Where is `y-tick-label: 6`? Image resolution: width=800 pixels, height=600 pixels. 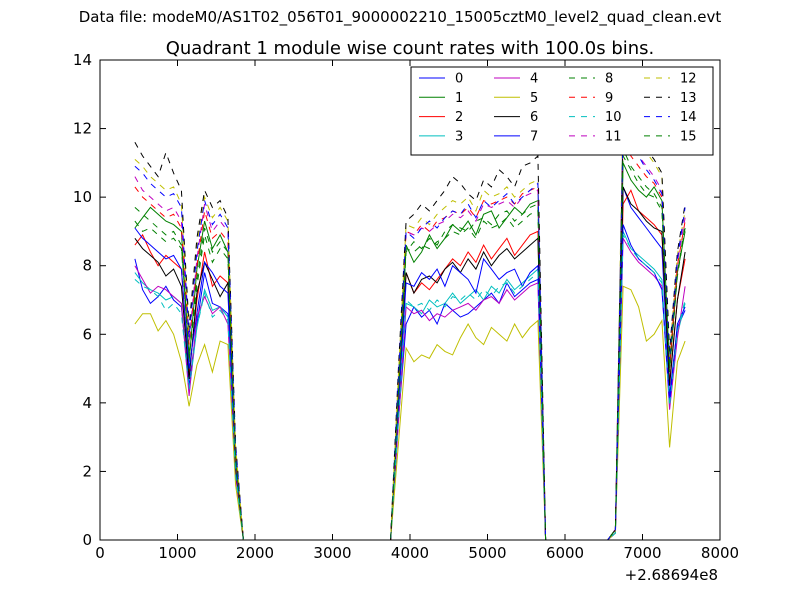
y-tick-label: 6 is located at coordinates (87, 334).